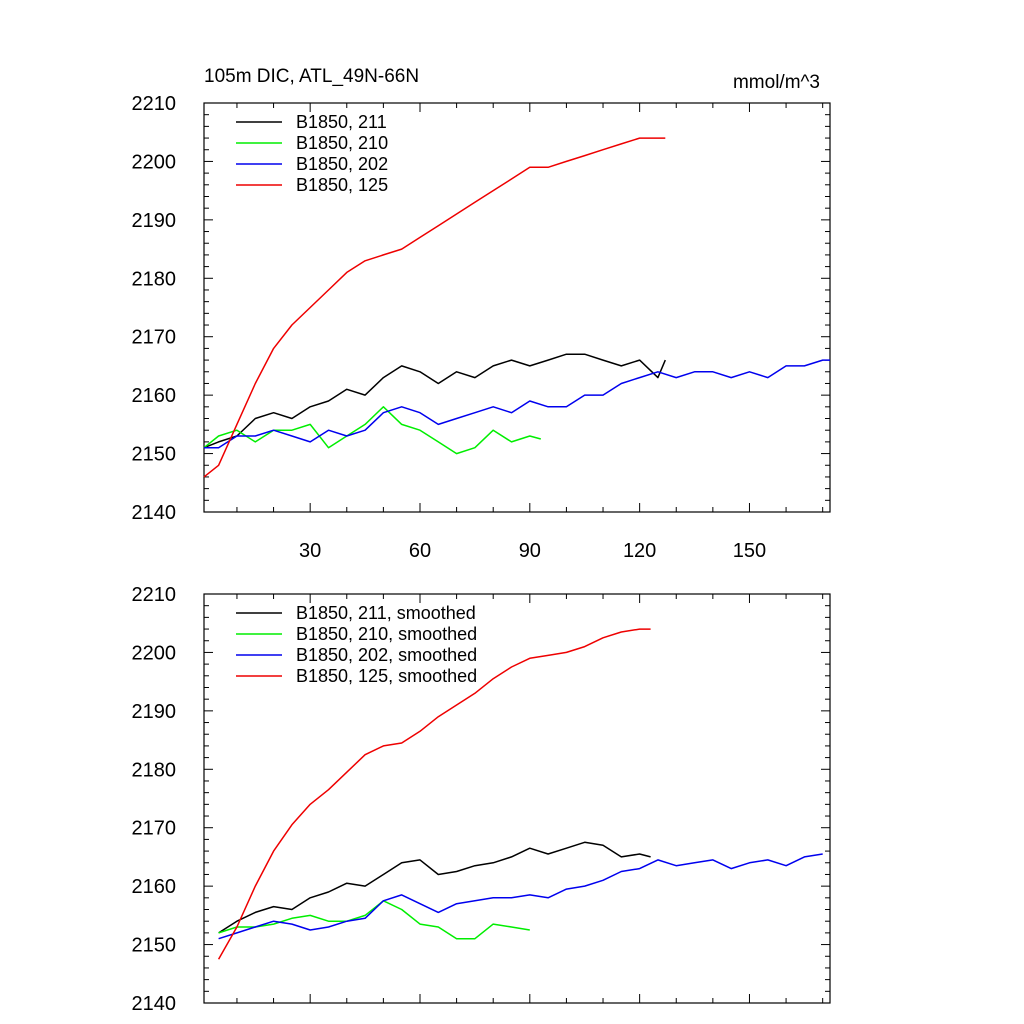 Image resolution: width=1024 pixels, height=1024 pixels. What do you see at coordinates (341, 122) in the screenshot?
I see `legend-label: B1850, 211` at bounding box center [341, 122].